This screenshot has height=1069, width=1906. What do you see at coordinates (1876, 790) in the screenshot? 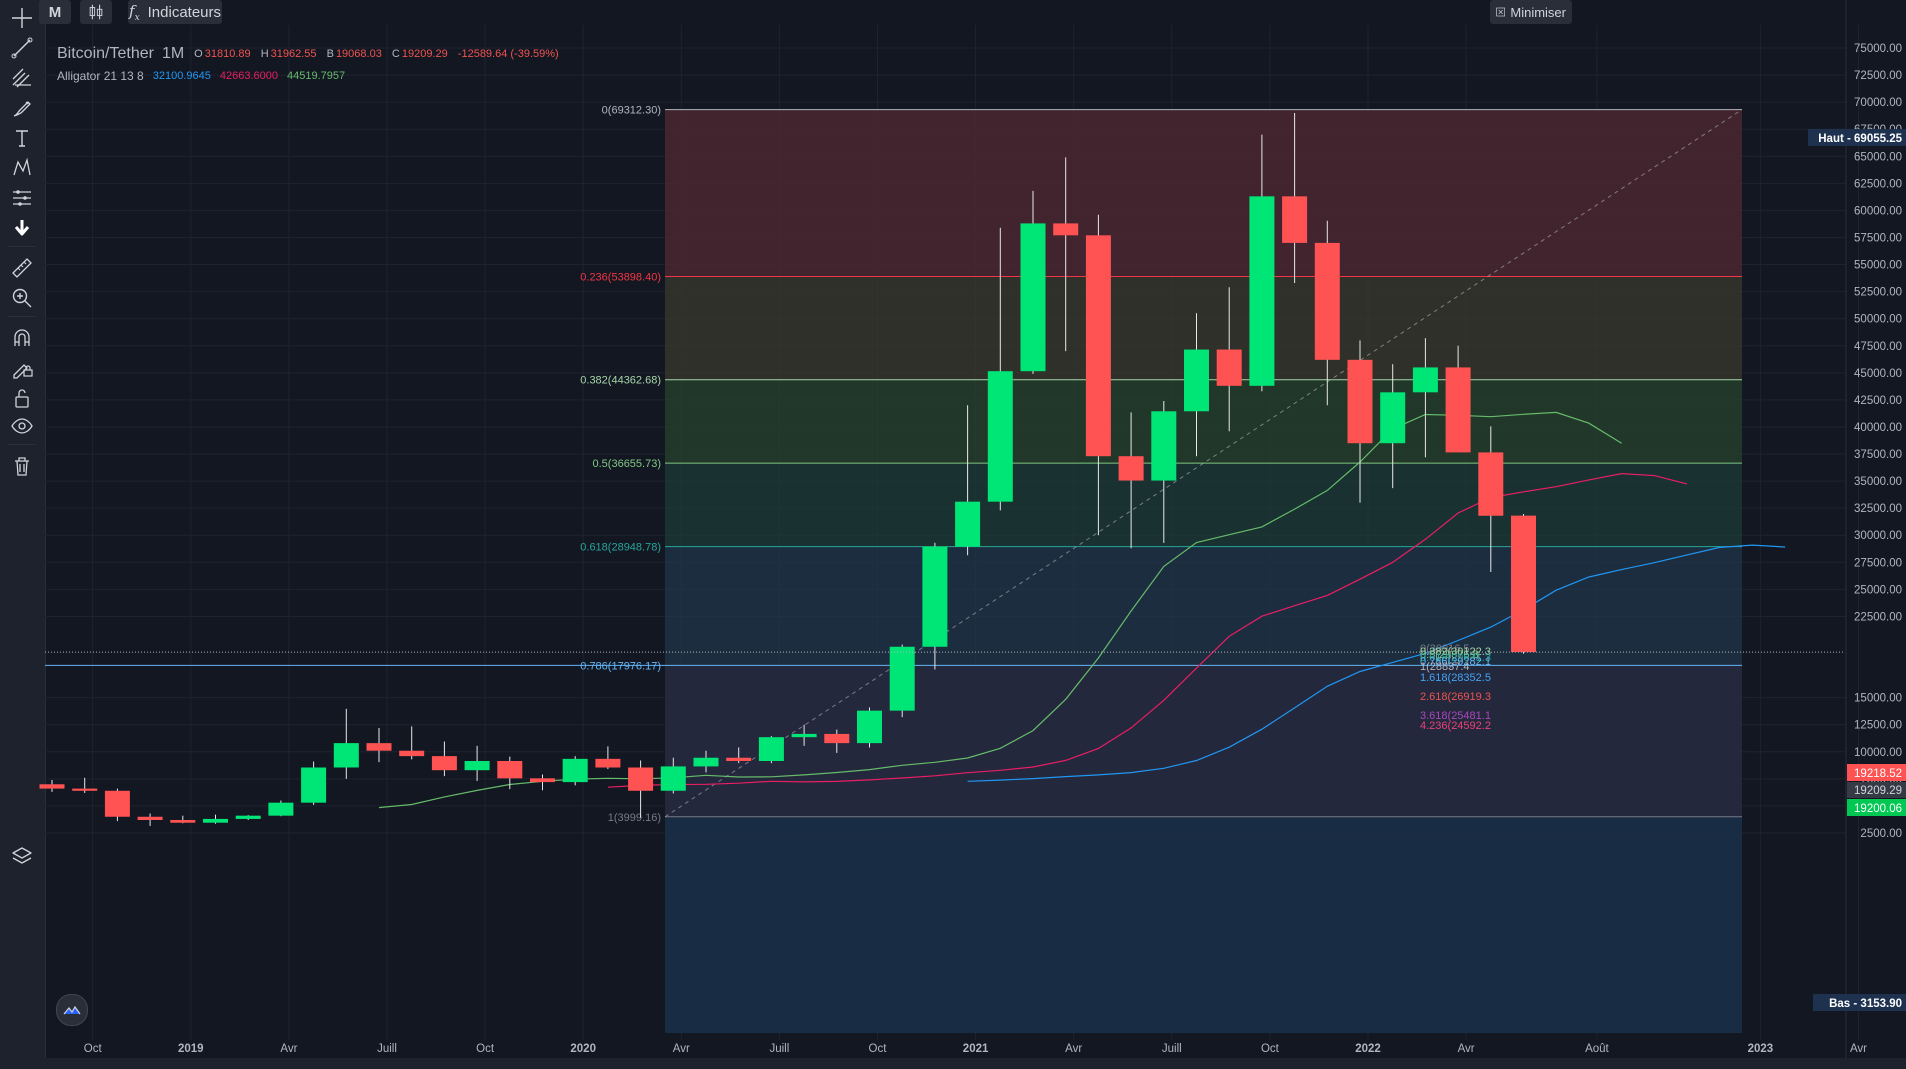
I see `price-badge-current: 19209.29` at bounding box center [1876, 790].